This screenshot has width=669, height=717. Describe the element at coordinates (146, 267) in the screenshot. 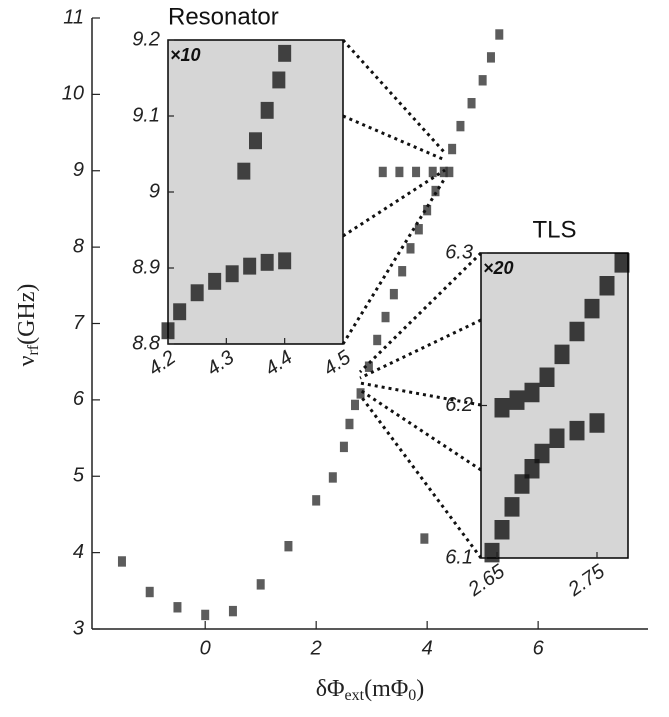

I see `y-tick-label: 8.9` at that location.